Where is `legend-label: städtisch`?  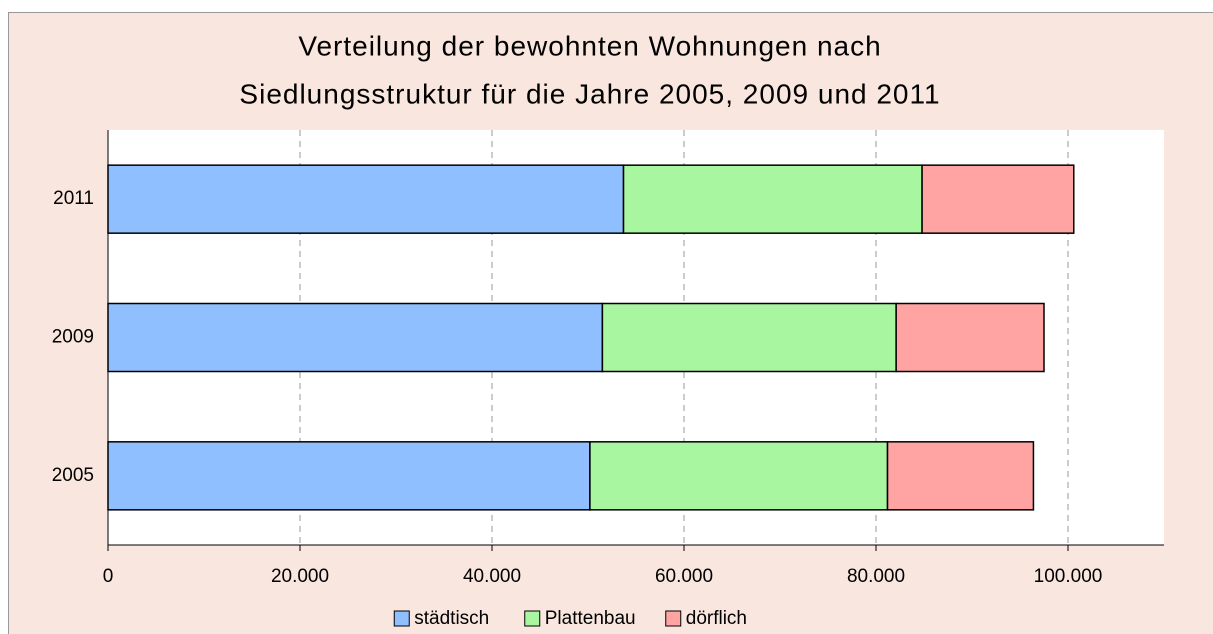 legend-label: städtisch is located at coordinates (451, 618).